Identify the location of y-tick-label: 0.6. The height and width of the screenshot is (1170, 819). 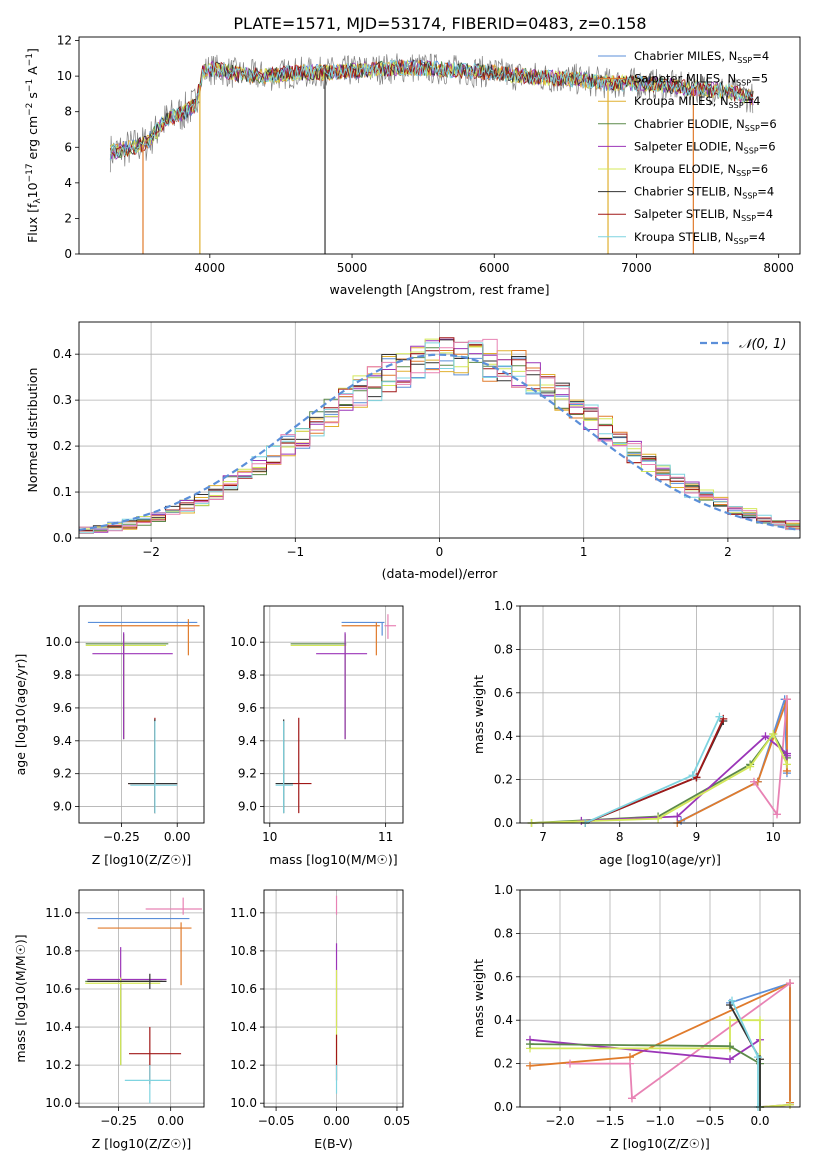
(503, 977).